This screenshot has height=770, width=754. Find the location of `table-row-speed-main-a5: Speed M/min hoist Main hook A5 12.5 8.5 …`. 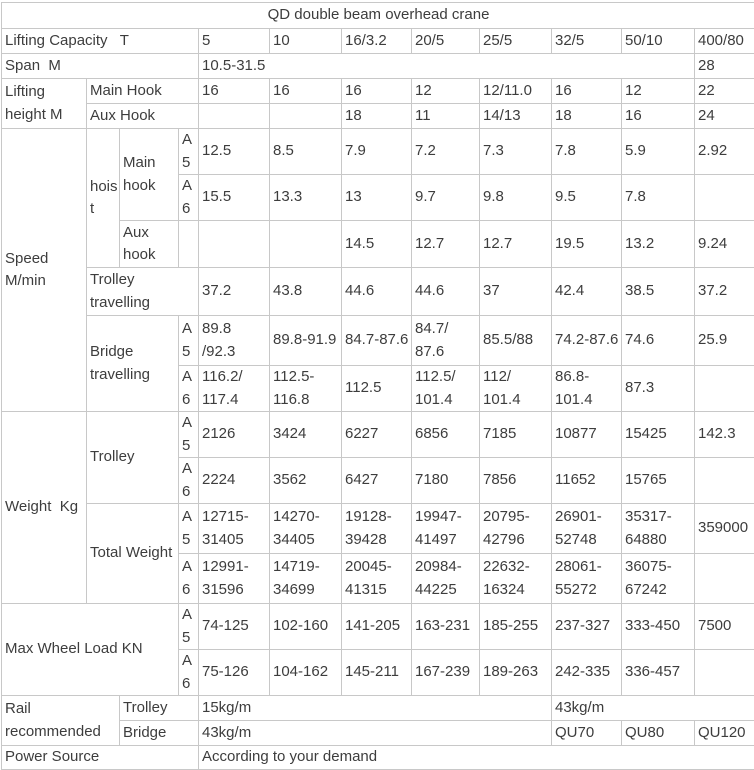

table-row-speed-main-a5: Speed M/min hoist Main hook A5 12.5 8.5 … is located at coordinates (378, 152).